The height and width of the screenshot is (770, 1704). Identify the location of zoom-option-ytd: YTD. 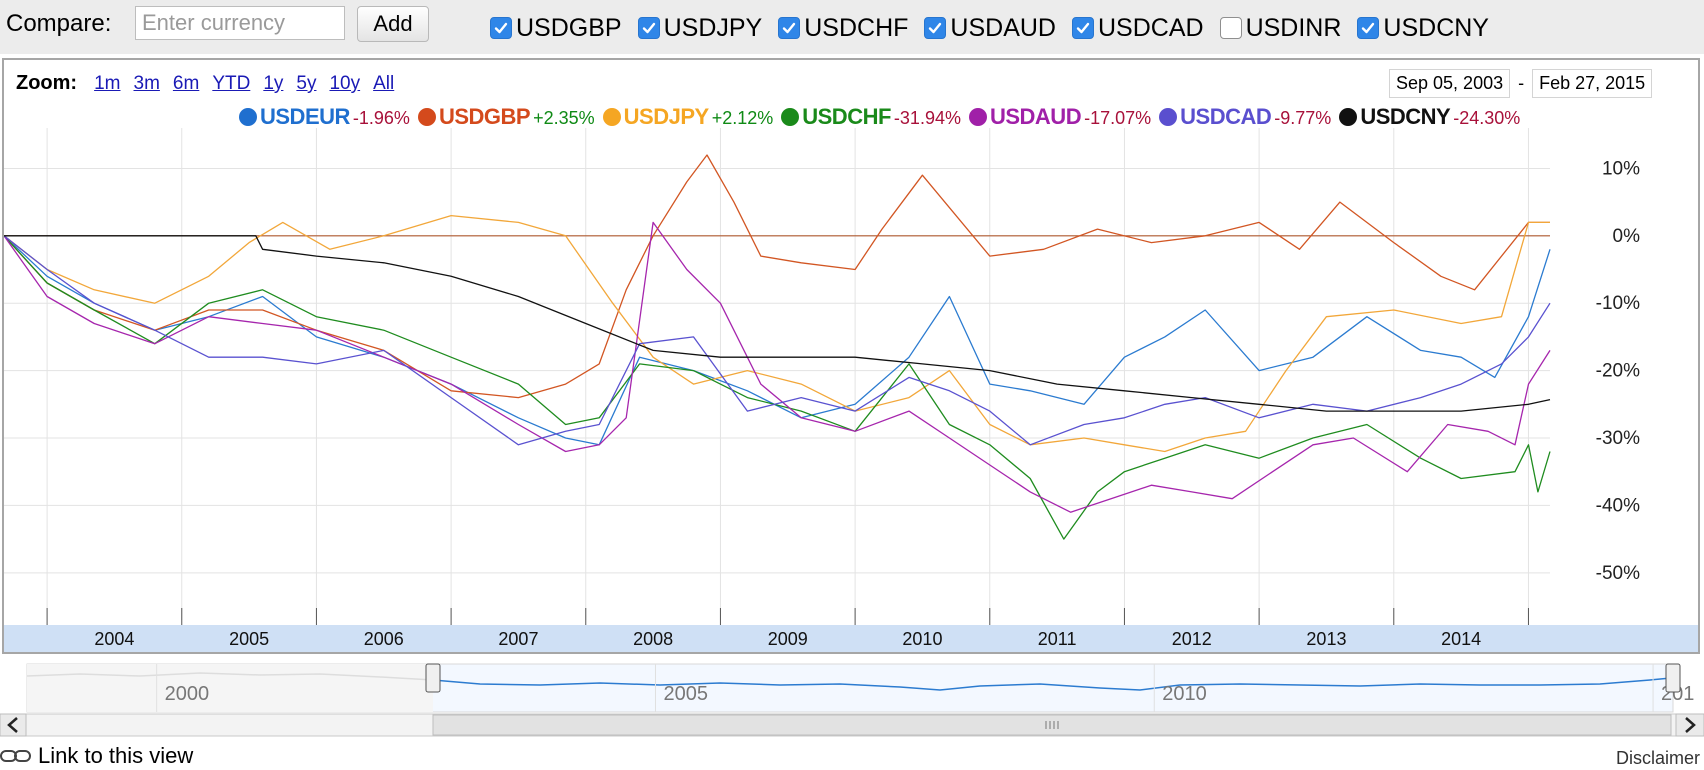
(231, 83).